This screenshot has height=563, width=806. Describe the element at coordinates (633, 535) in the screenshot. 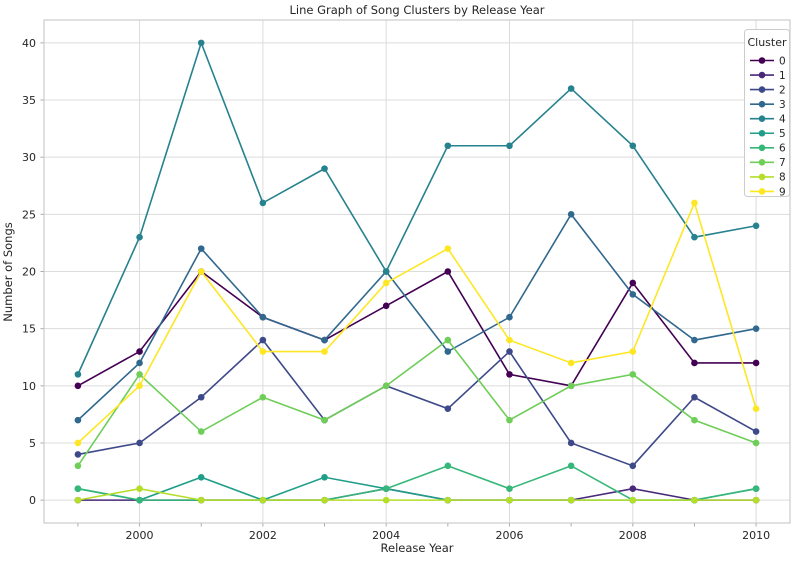

I see `tick-label: 2008` at that location.